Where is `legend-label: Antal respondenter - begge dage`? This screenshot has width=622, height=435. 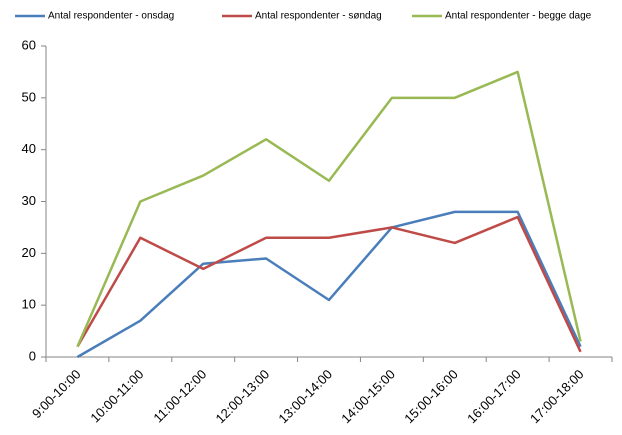
legend-label: Antal respondenter - begge dage is located at coordinates (518, 16).